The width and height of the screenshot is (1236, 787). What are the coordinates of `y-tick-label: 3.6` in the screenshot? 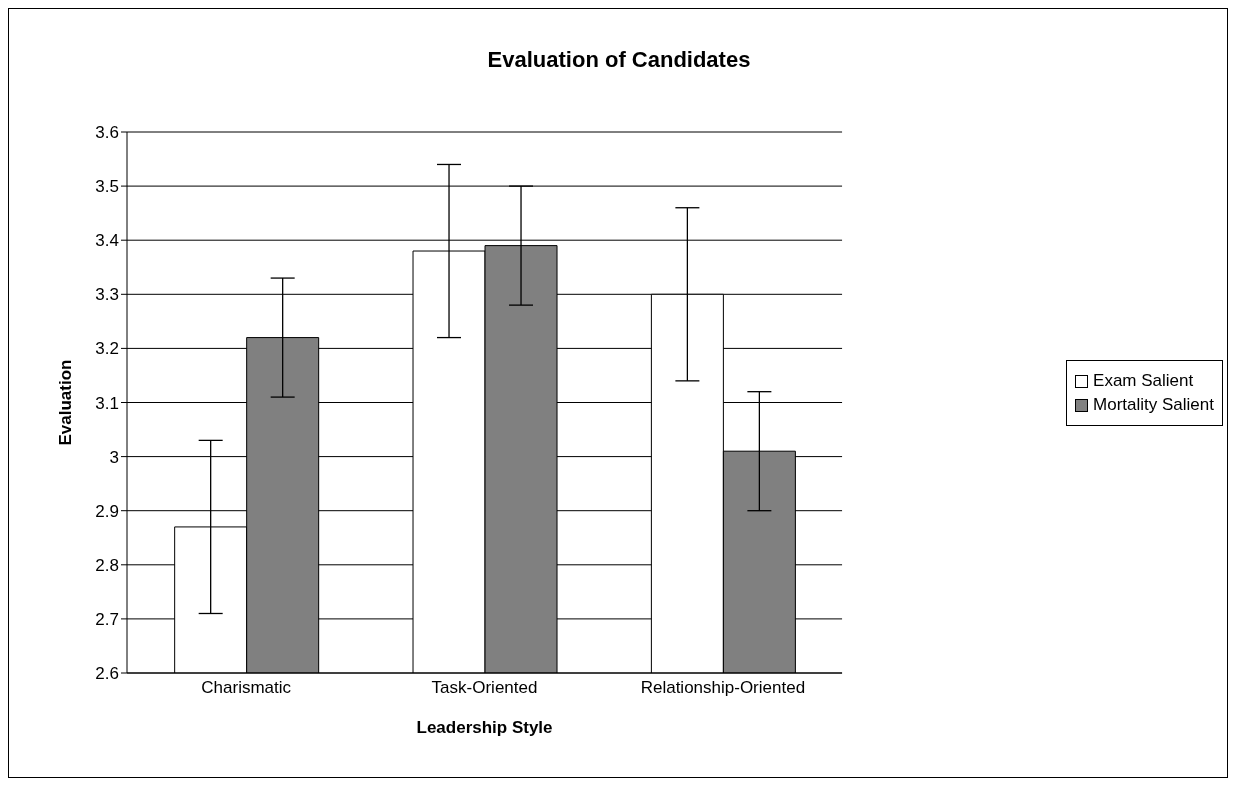 It's located at (107, 133).